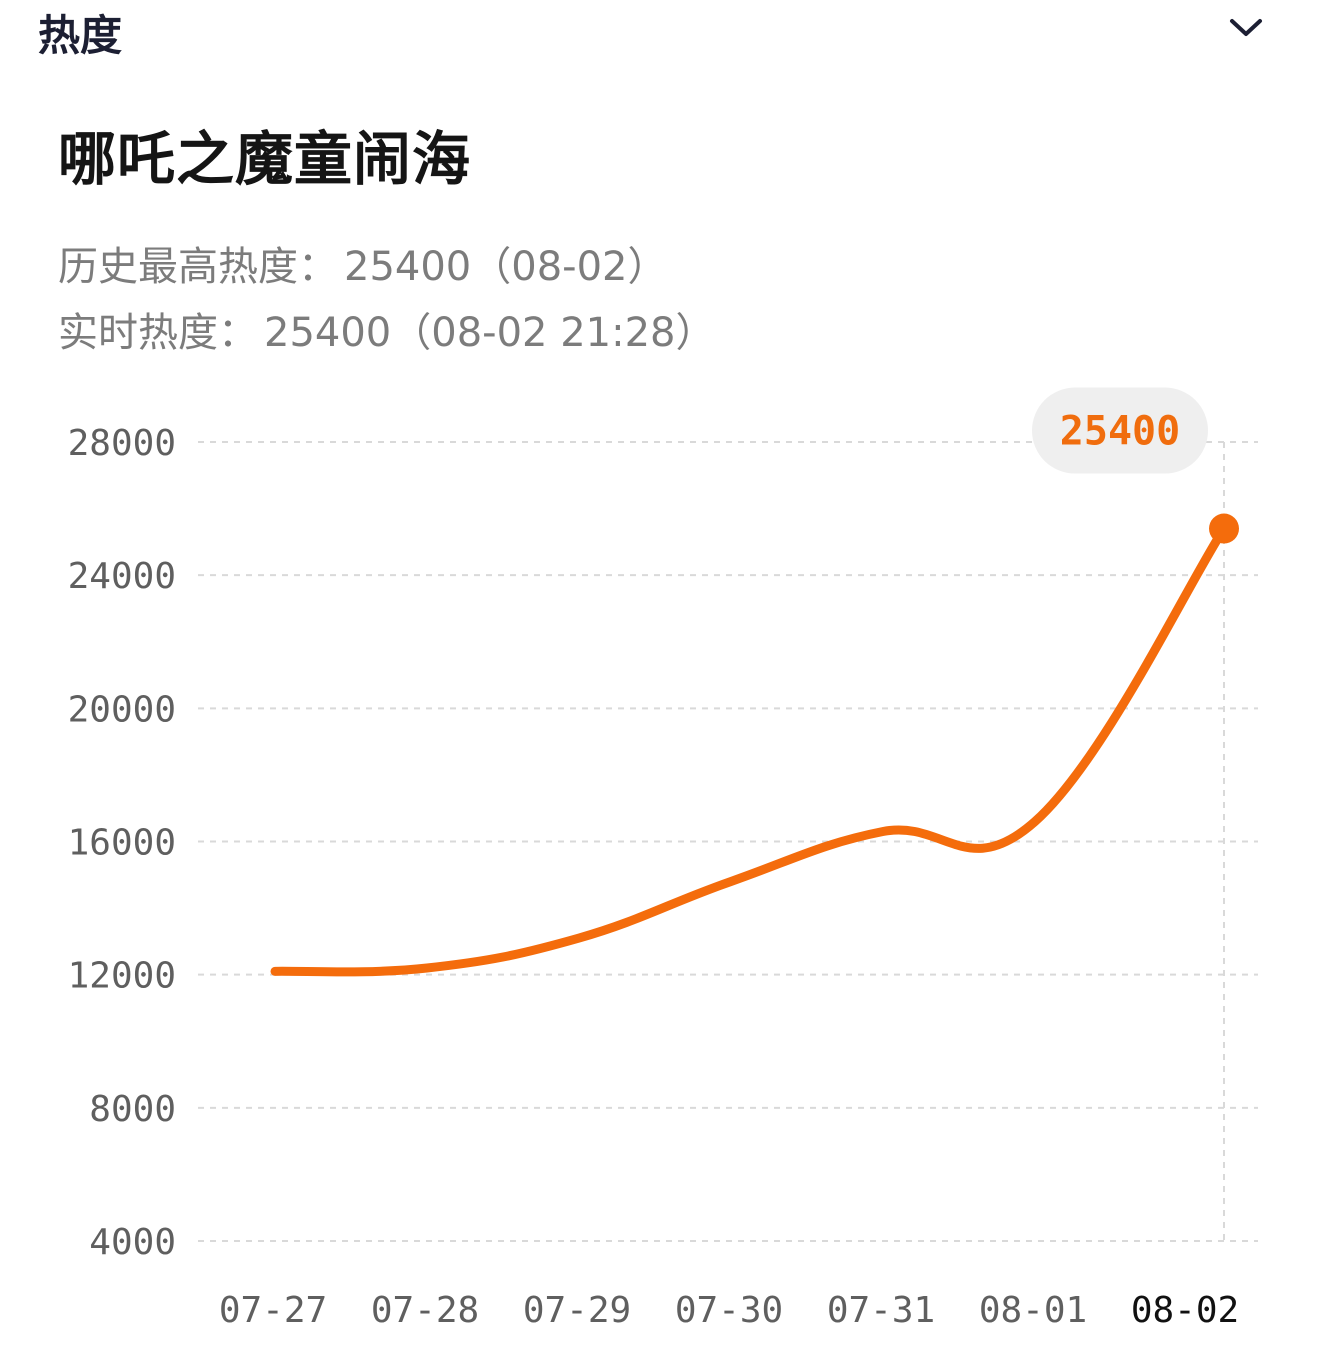 This screenshot has height=1367, width=1320. What do you see at coordinates (1033, 1310) in the screenshot?
I see `x-tick-label: 08-01` at bounding box center [1033, 1310].